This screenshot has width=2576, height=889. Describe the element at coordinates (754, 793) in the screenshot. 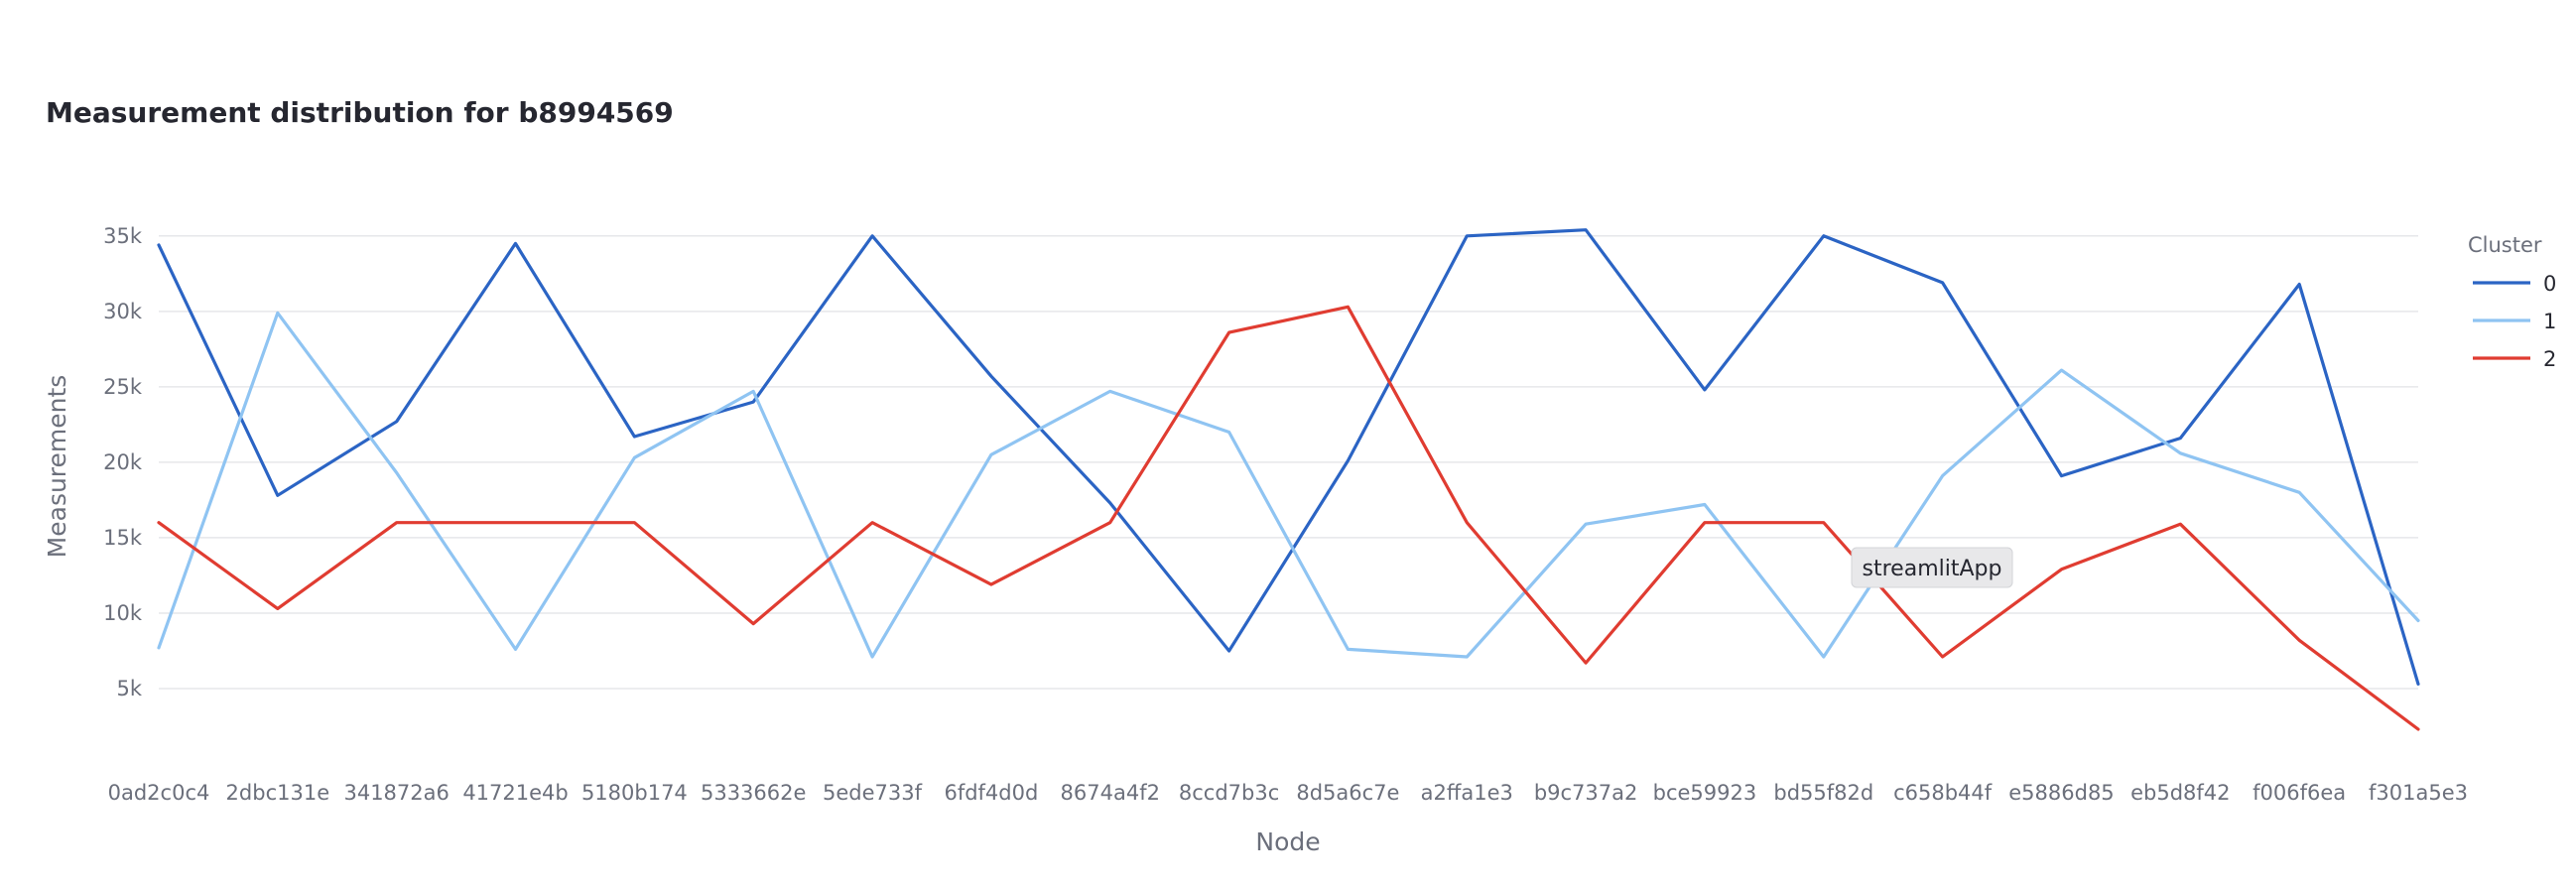

I see `x-tick-label: 5333662e` at that location.